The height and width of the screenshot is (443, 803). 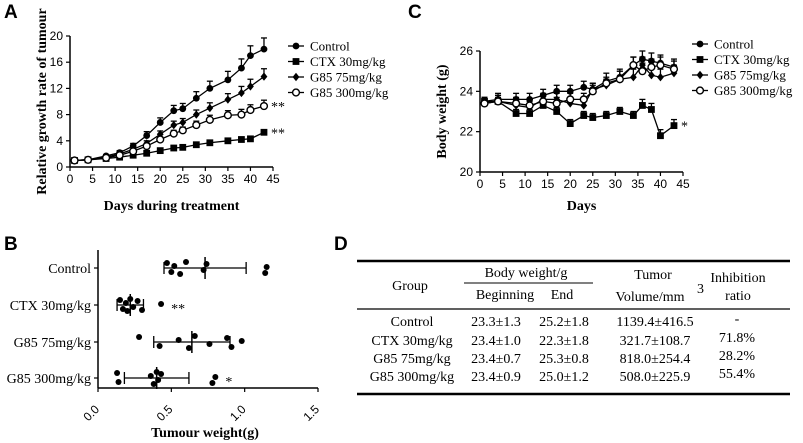 I want to click on d-cell-end: 25.0±1.2, so click(x=564, y=377).